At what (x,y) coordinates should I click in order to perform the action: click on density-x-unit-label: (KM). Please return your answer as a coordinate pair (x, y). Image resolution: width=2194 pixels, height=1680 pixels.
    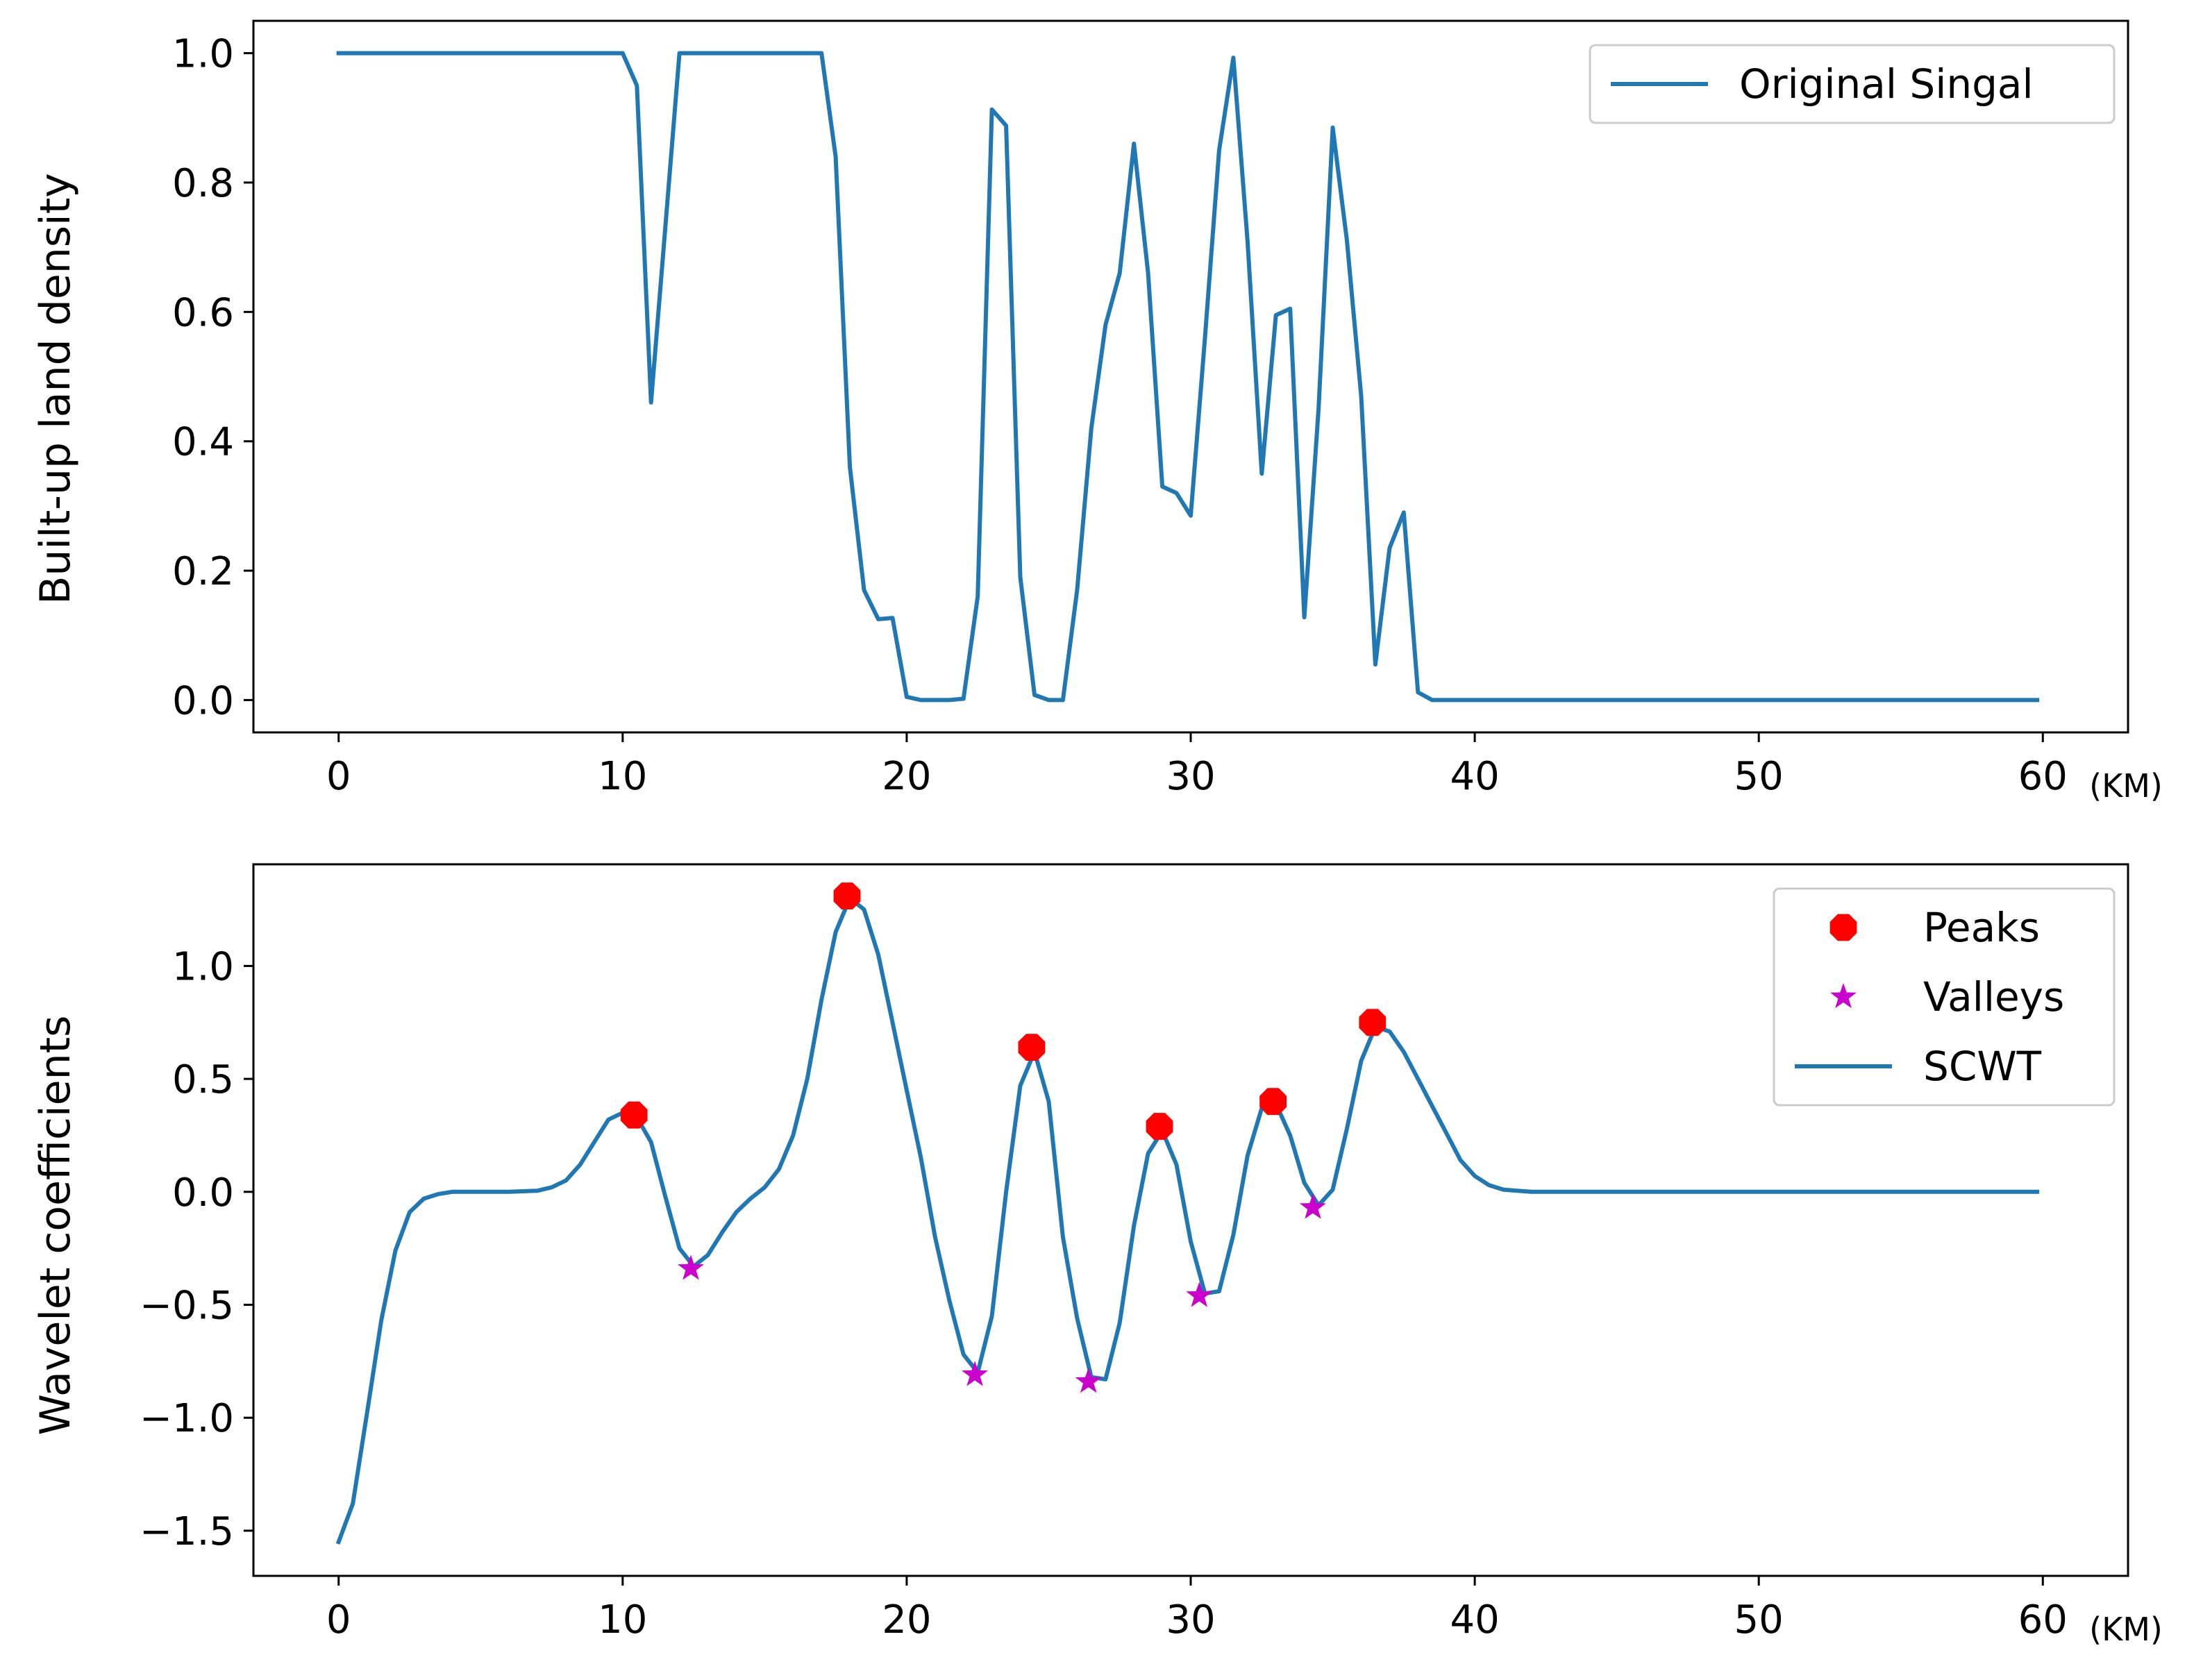
    Looking at the image, I should click on (2126, 786).